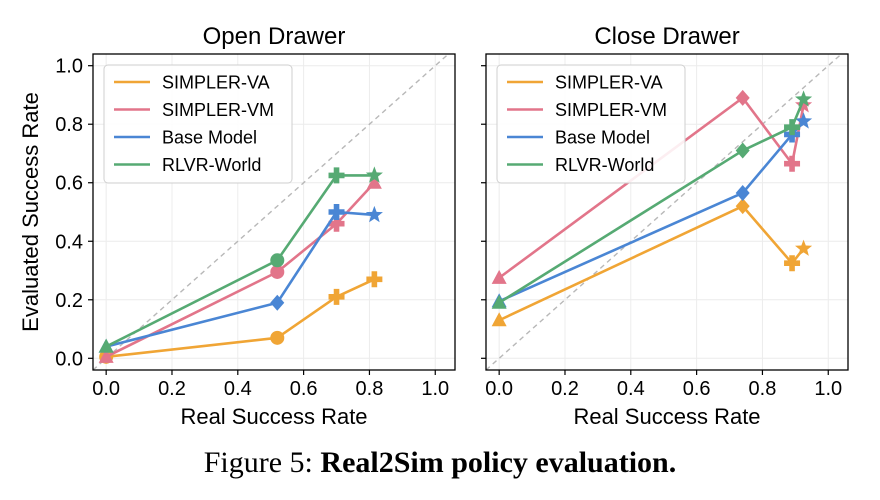 The height and width of the screenshot is (500, 880). I want to click on caption-title: Real2Sim policy evaluation., so click(498, 462).